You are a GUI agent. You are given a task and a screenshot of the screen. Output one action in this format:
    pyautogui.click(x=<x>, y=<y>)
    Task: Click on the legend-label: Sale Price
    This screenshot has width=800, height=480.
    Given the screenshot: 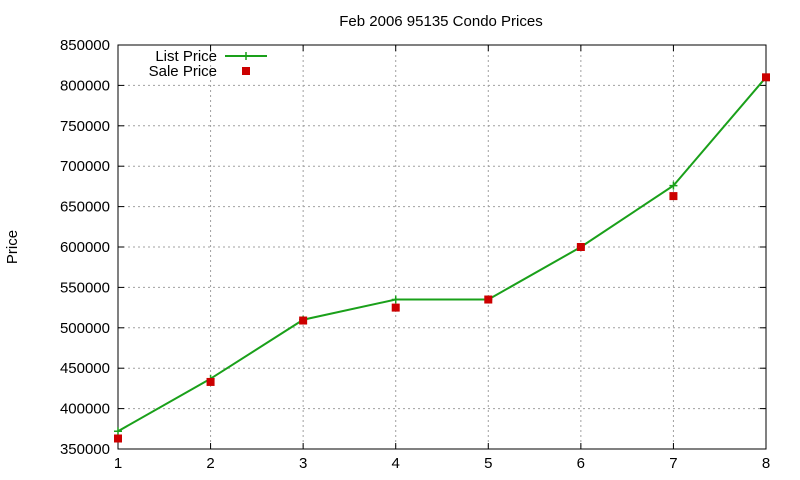 What is the action you would take?
    pyautogui.click(x=183, y=71)
    